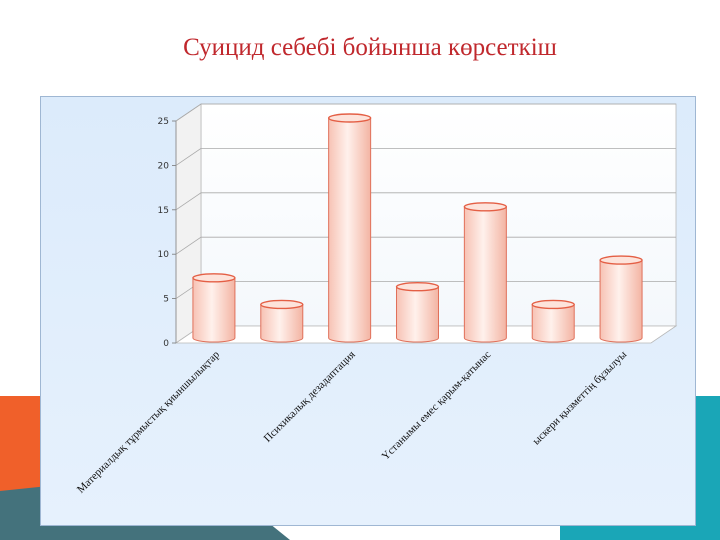  Describe the element at coordinates (163, 122) in the screenshot. I see `y-tick-label: 25` at that location.